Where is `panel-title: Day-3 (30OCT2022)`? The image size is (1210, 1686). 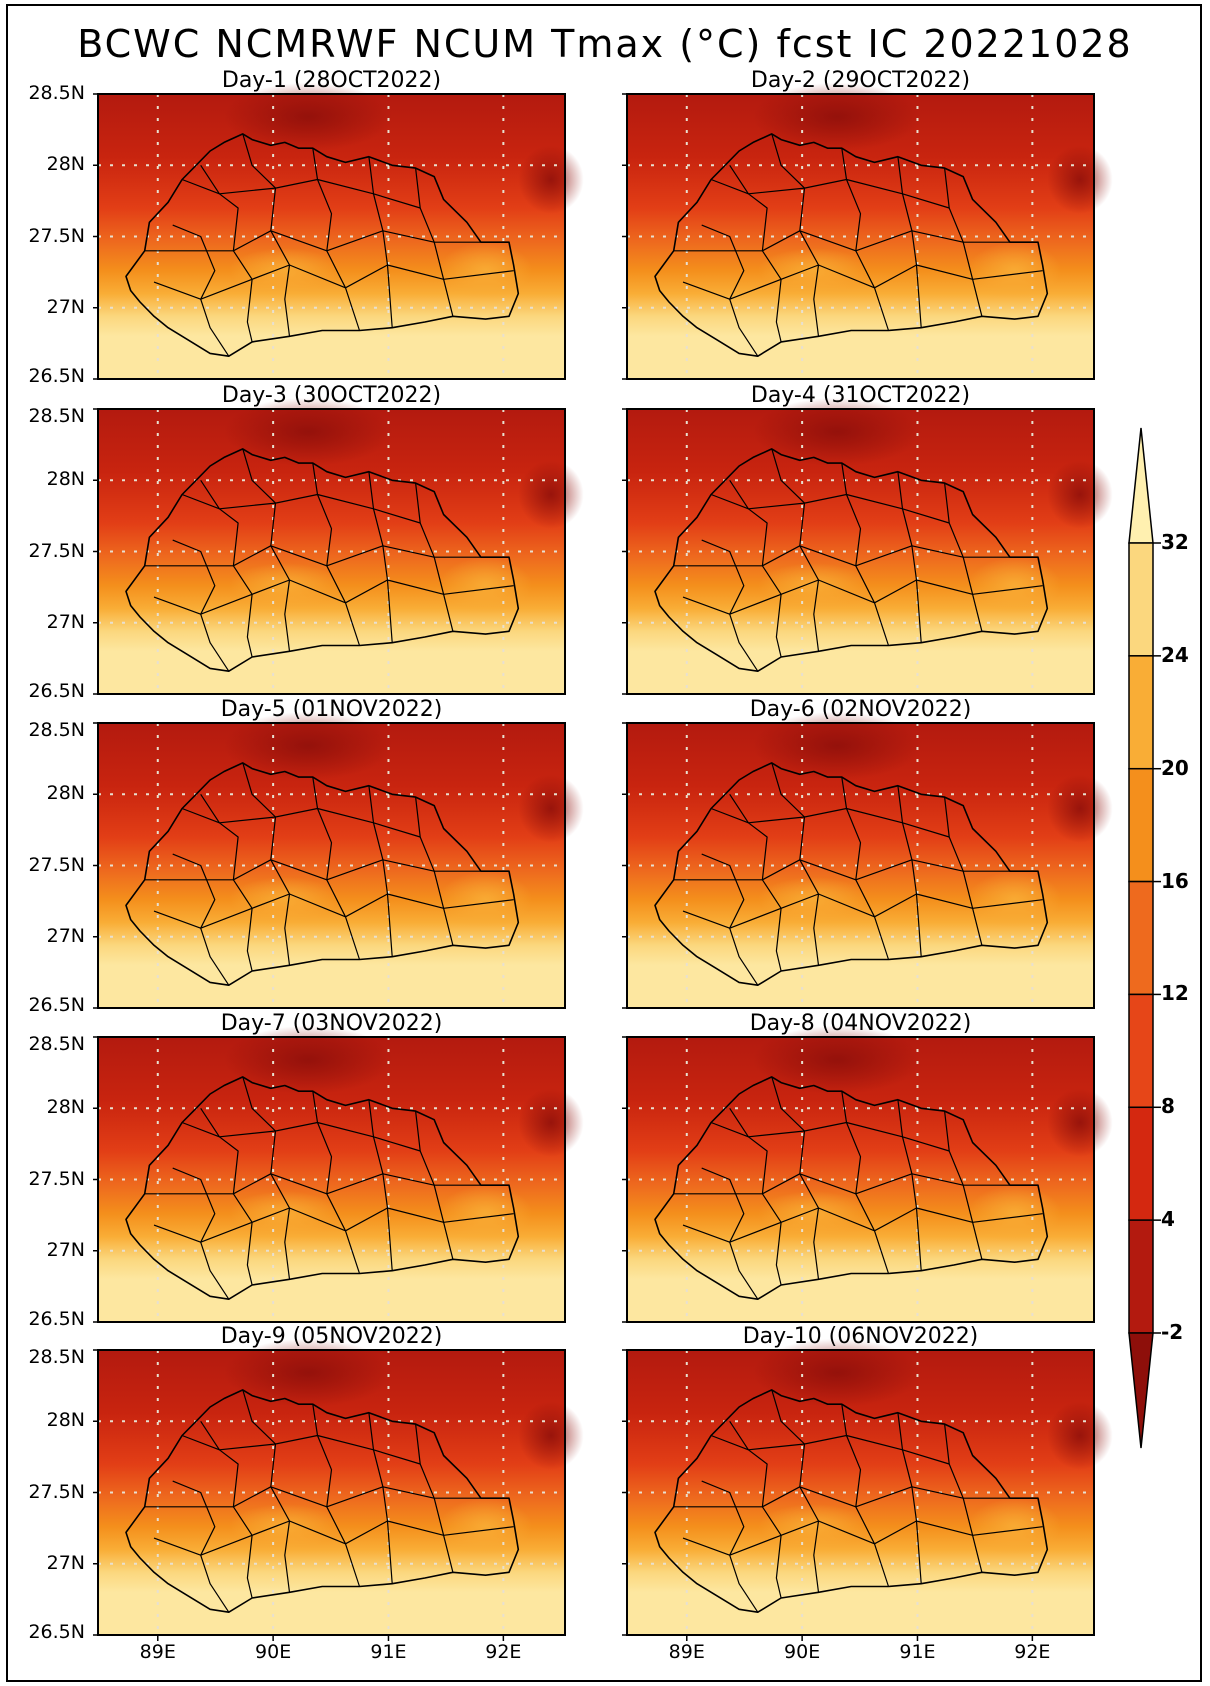 panel-title: Day-3 (30OCT2022) is located at coordinates (331, 395).